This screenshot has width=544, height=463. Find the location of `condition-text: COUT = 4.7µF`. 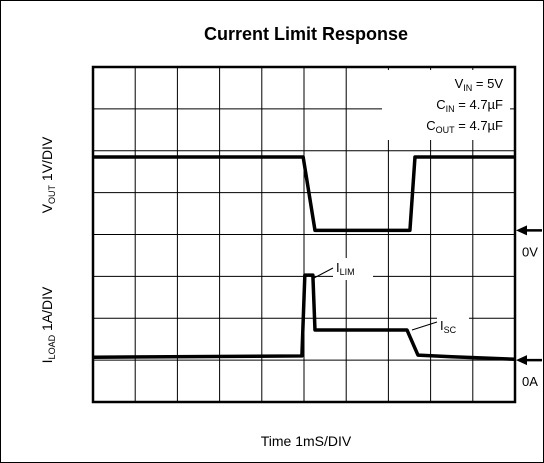

condition-text: COUT = 4.7µF is located at coordinates (464, 126).